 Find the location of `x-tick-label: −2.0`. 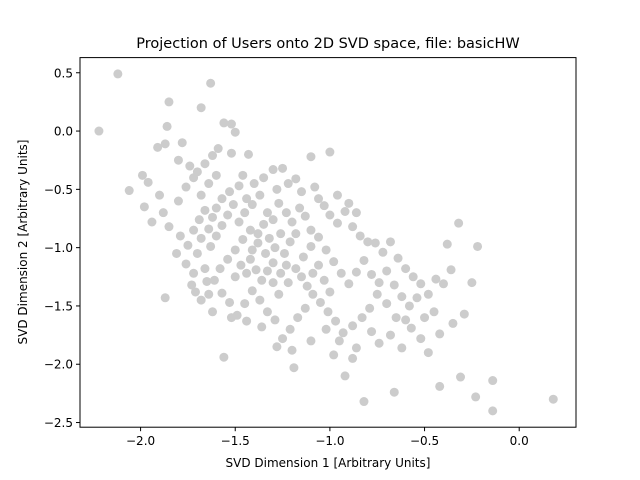

x-tick-label: −2.0 is located at coordinates (140, 441).